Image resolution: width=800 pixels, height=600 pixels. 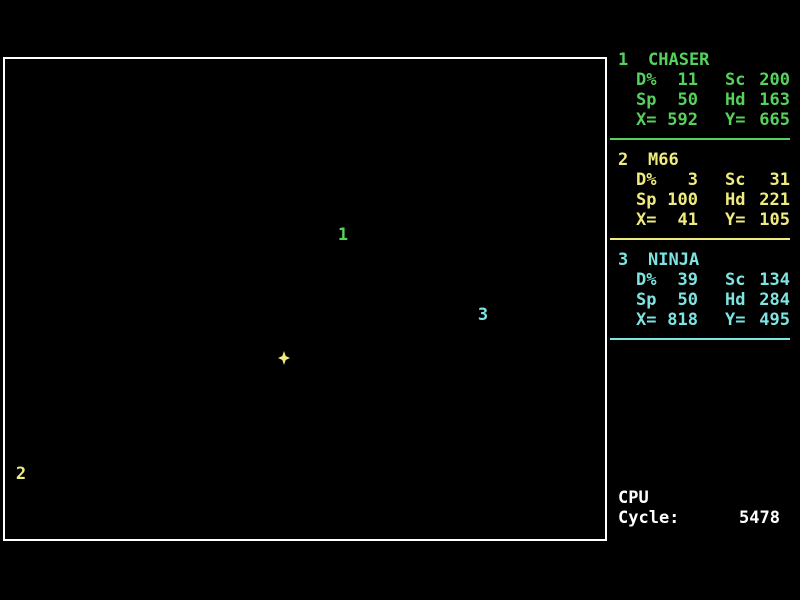 I want to click on robot-marker-2: 2, so click(x=21, y=474).